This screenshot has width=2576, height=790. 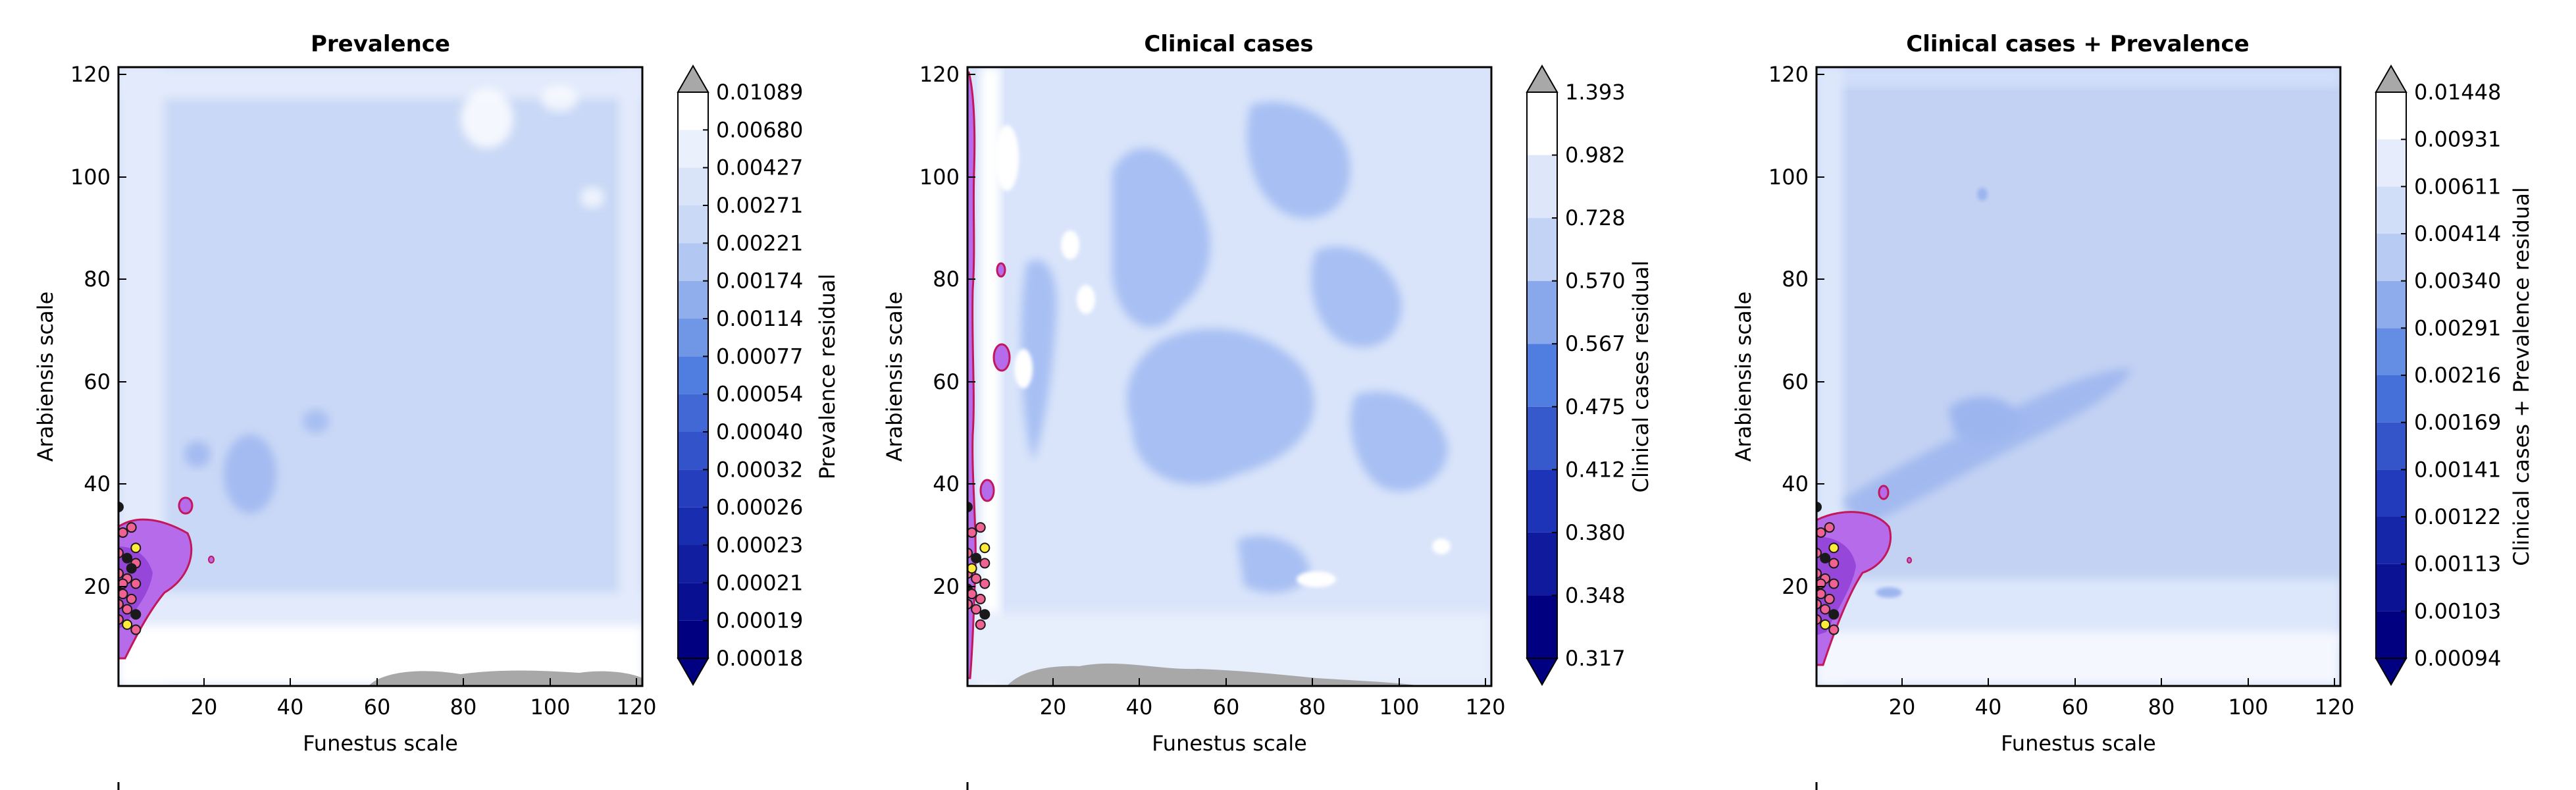 What do you see at coordinates (759, 357) in the screenshot?
I see `colorbar-tick-label: 0.00077` at bounding box center [759, 357].